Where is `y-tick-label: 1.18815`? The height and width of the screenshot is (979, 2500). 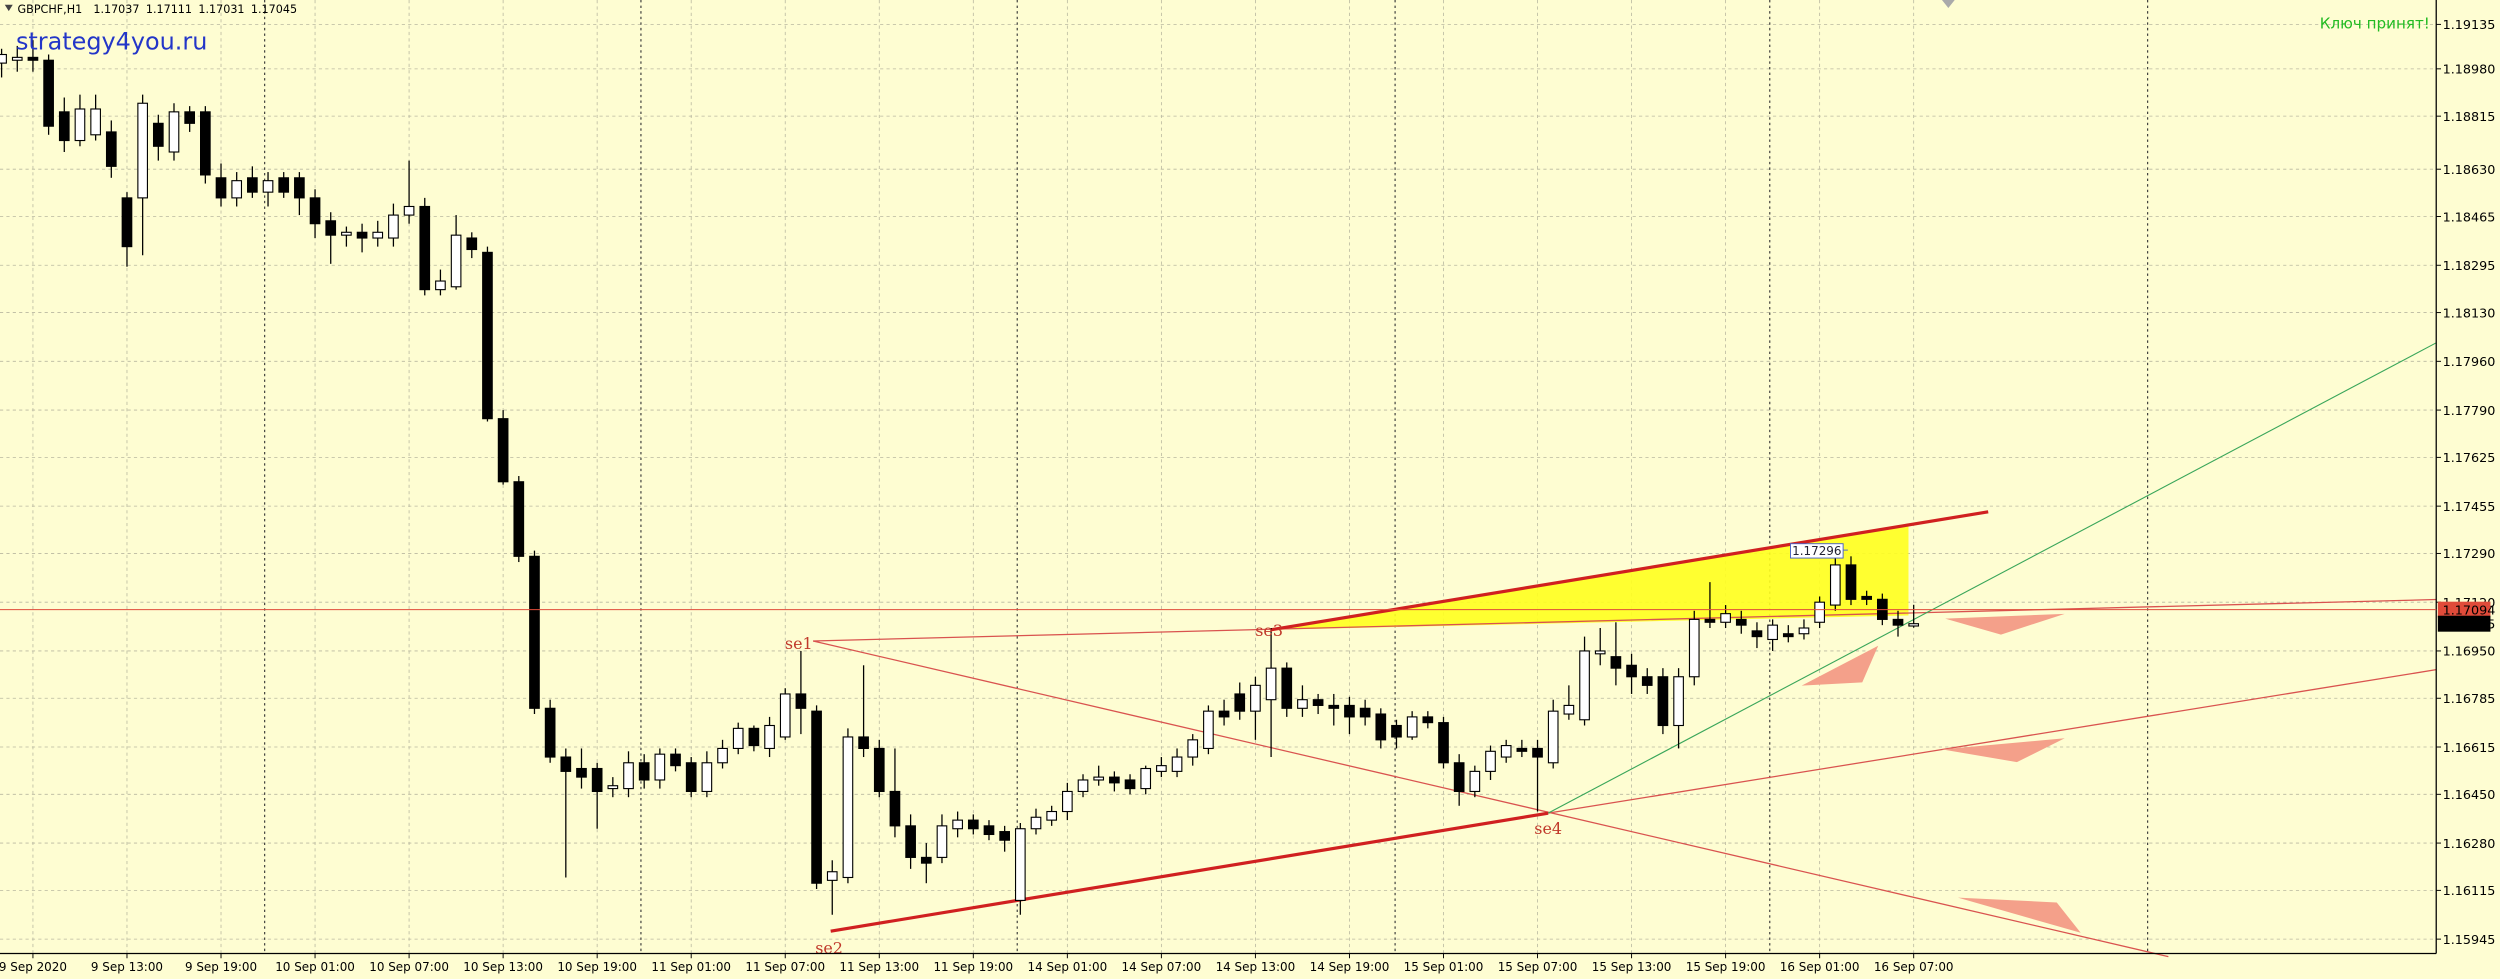 y-tick-label: 1.18815 is located at coordinates (2469, 117).